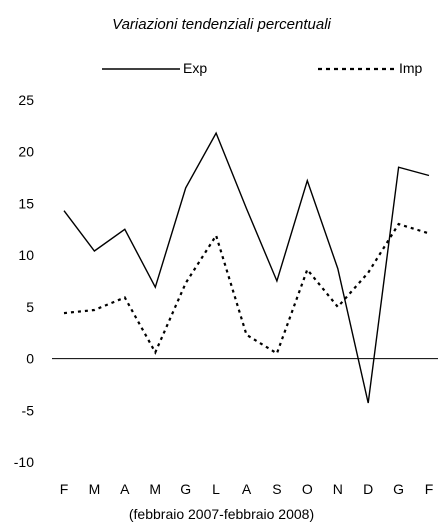 Image resolution: width=443 pixels, height=530 pixels. I want to click on x-tick-label: D, so click(368, 489).